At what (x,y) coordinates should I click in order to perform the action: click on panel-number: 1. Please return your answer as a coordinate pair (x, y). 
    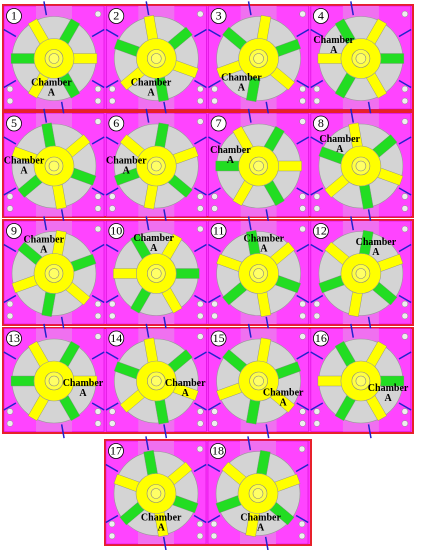
    Looking at the image, I should click on (14, 15).